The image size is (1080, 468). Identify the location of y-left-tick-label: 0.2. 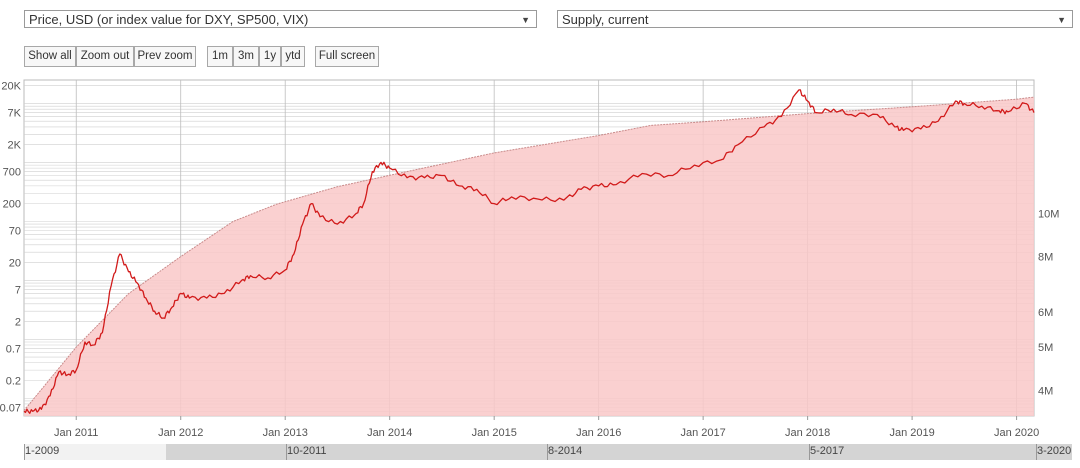
(13, 382).